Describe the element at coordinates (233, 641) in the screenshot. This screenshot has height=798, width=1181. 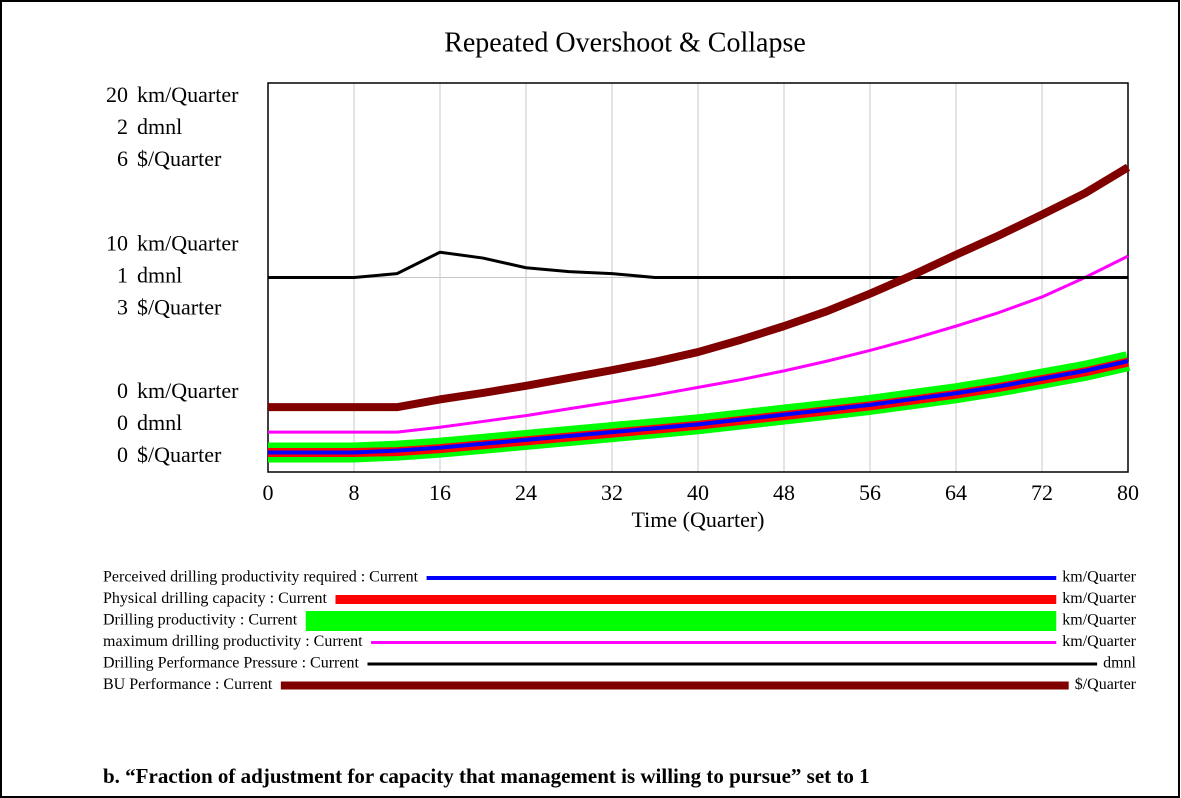
I see `legend-label: maximum drilling productivity : Current` at that location.